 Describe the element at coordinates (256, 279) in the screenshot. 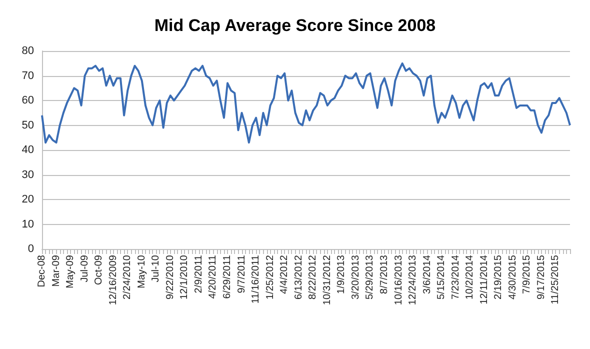

I see `x-tick-label: 11/16/2011` at that location.